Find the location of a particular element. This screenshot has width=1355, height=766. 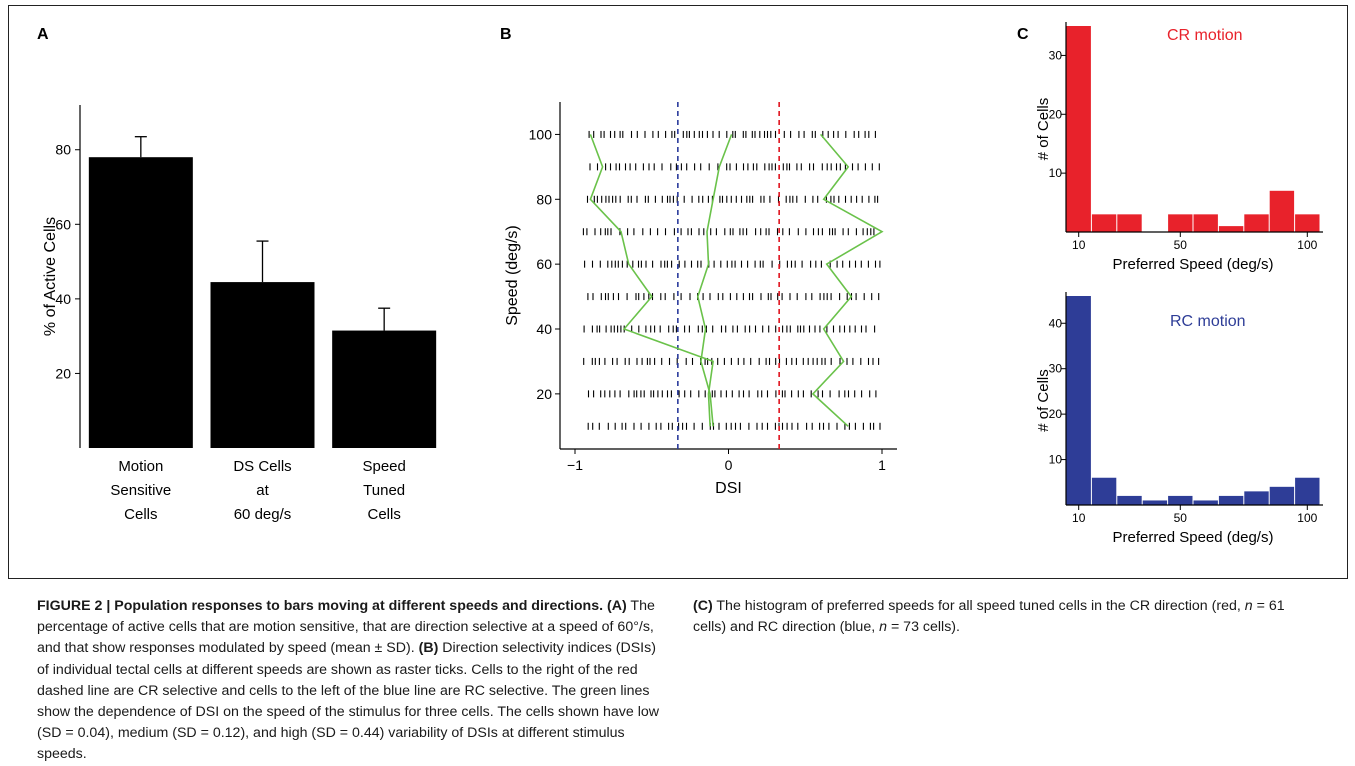

x-category-label: DS Cells is located at coordinates (262, 466).